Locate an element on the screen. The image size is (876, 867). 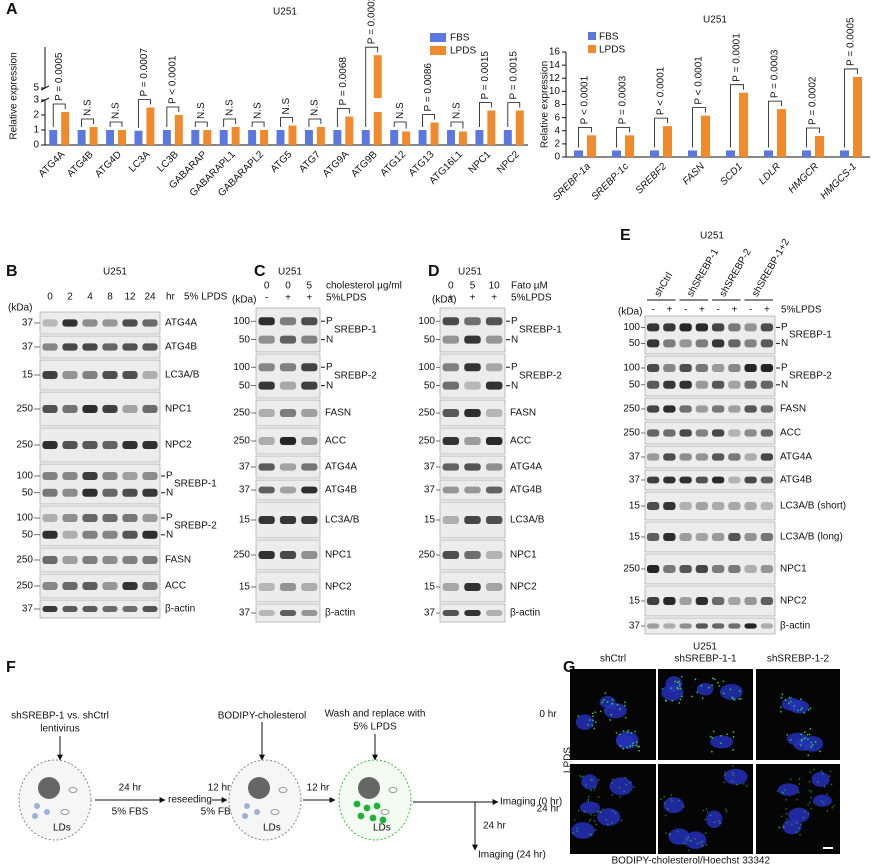
protein-label: ATG4A is located at coordinates (341, 467).